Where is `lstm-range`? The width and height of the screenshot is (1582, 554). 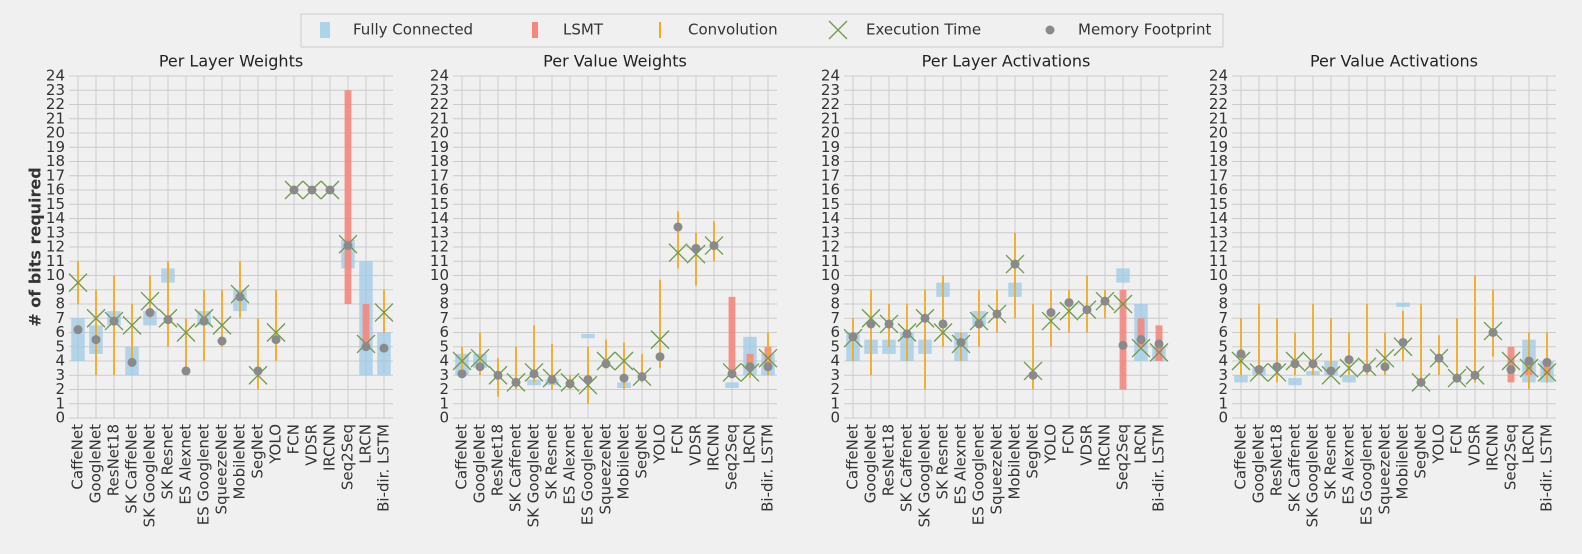 lstm-range is located at coordinates (1141, 332).